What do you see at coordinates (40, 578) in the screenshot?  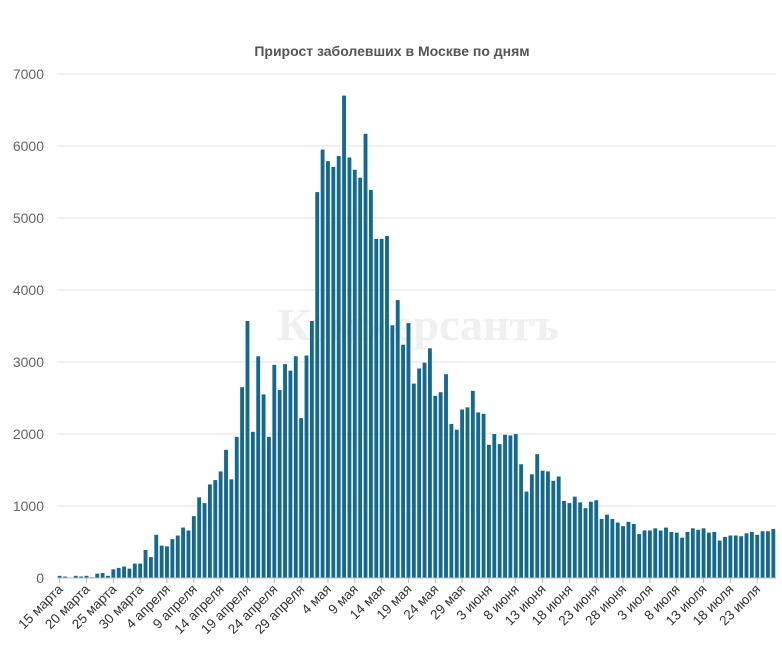 I see `y-tick-label: 0` at bounding box center [40, 578].